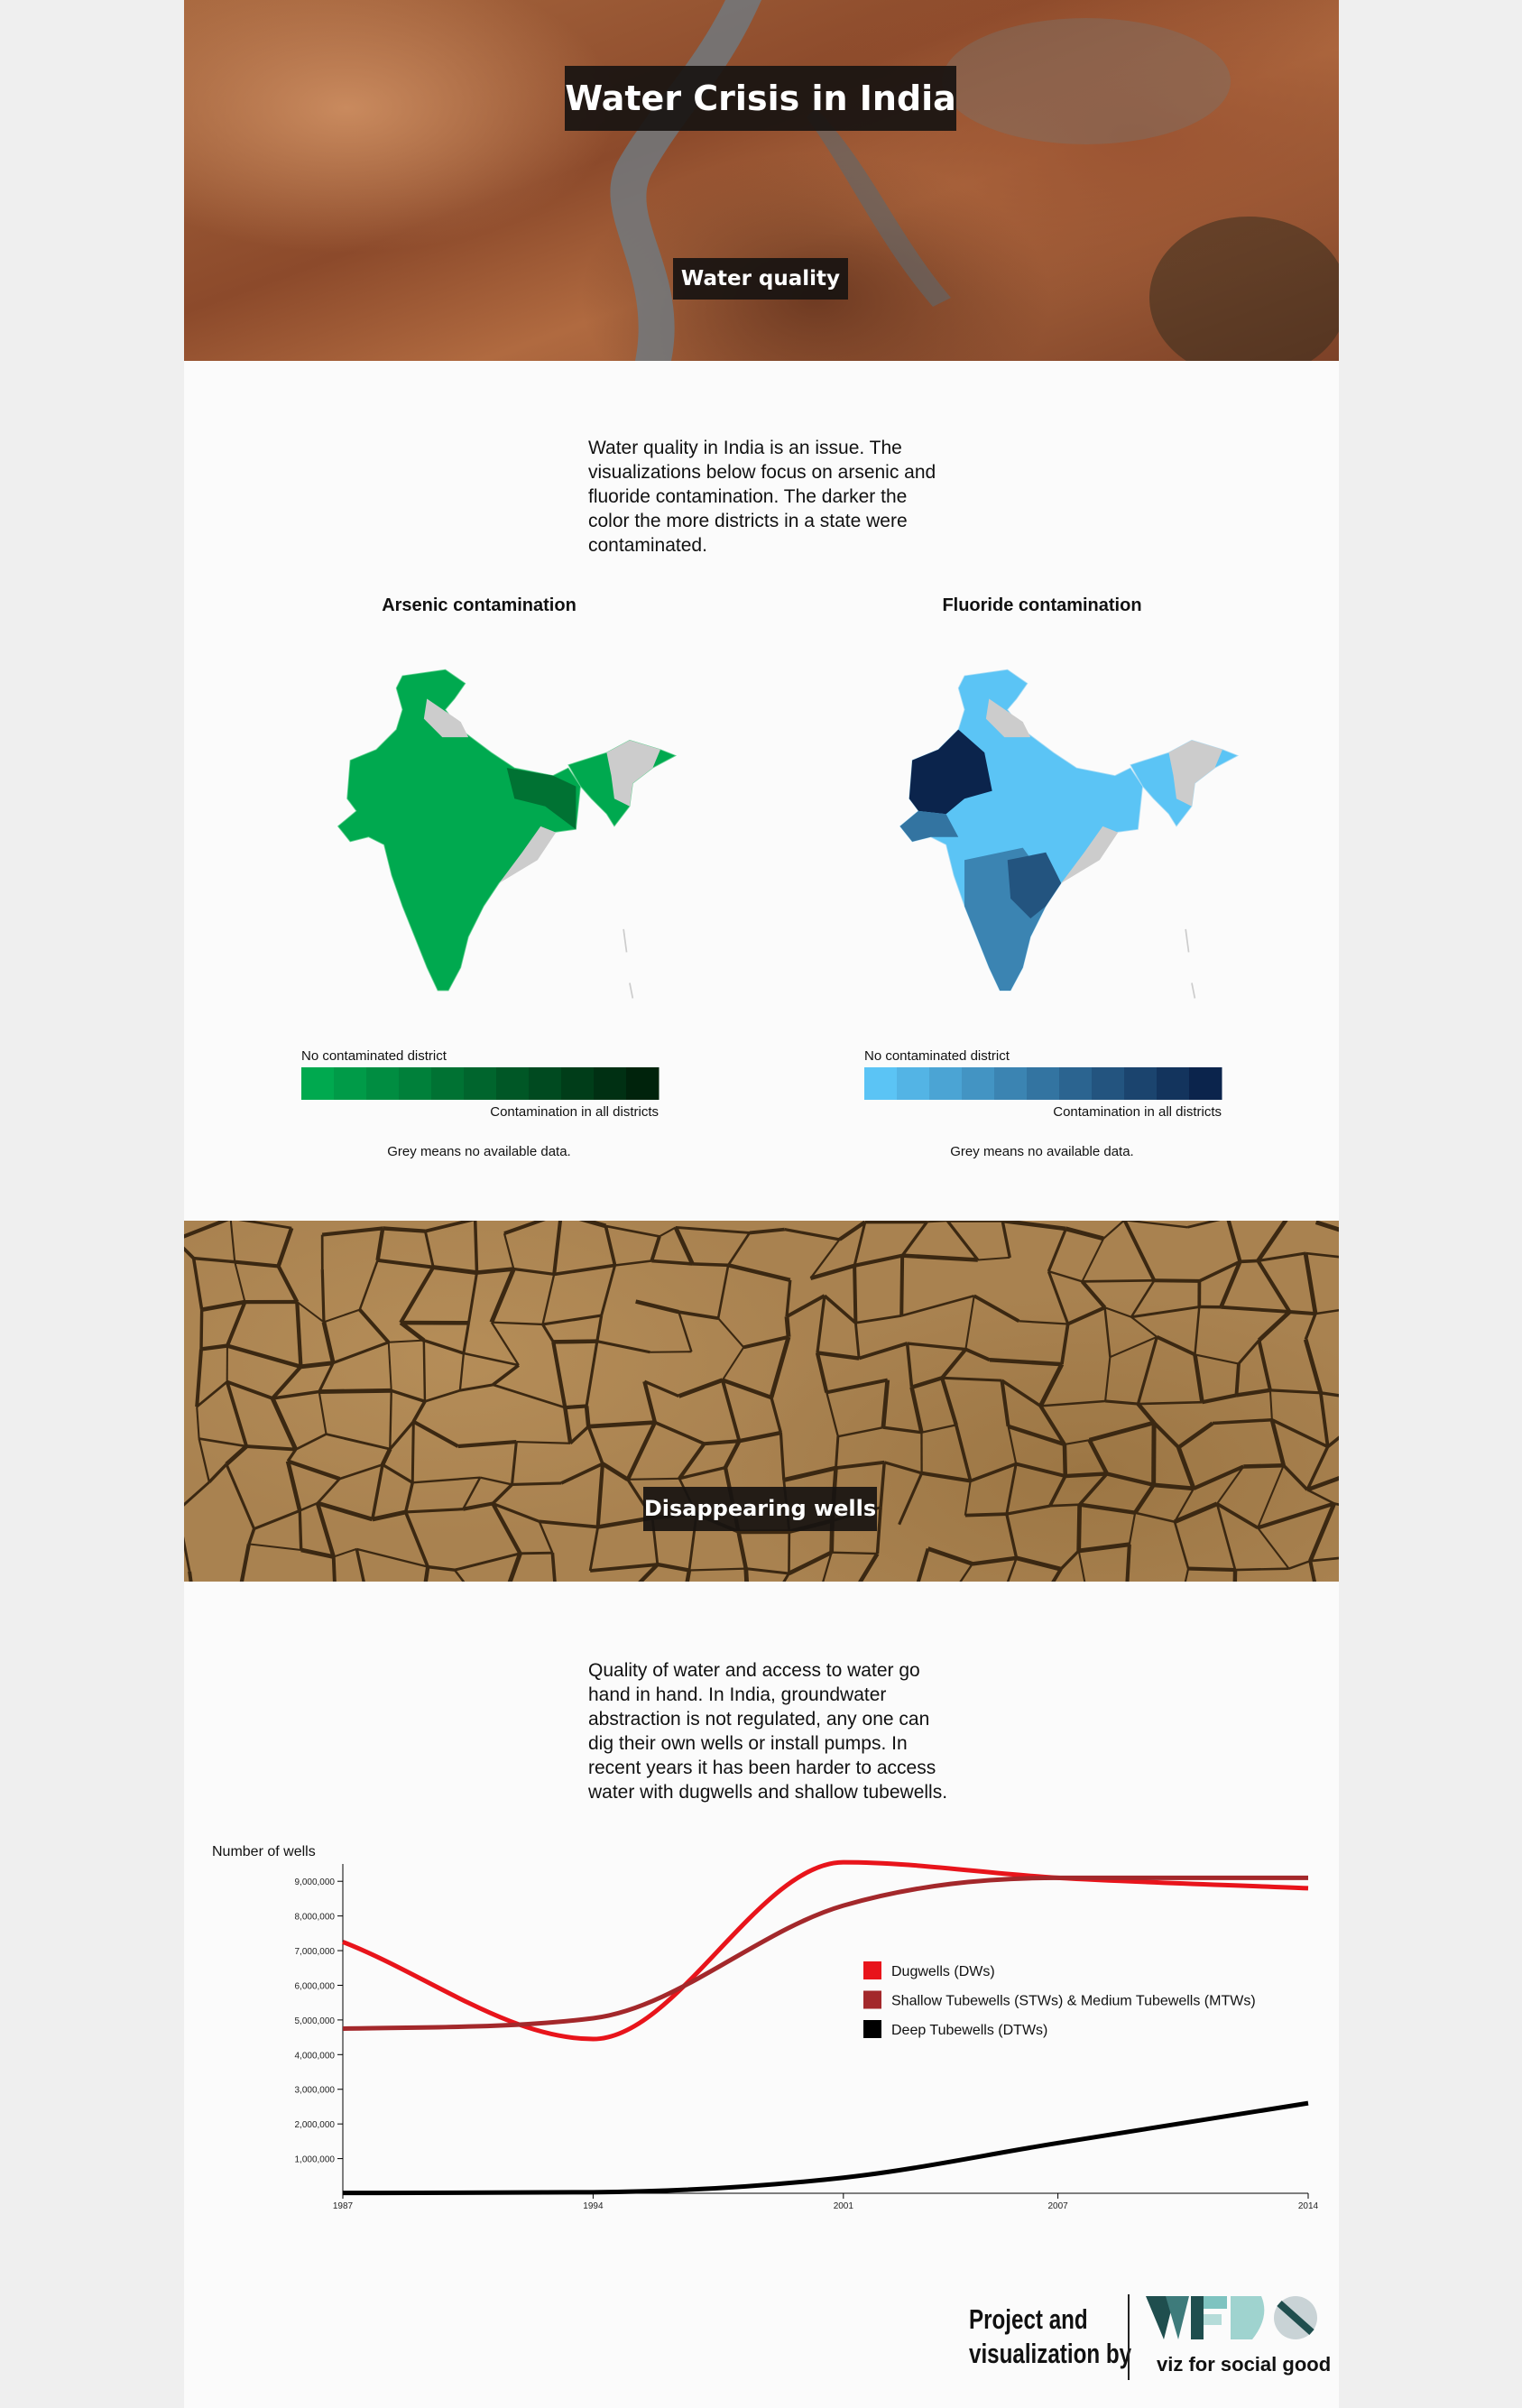 This screenshot has height=2408, width=1522. Describe the element at coordinates (760, 279) in the screenshot. I see `section-title: Water quality` at that location.